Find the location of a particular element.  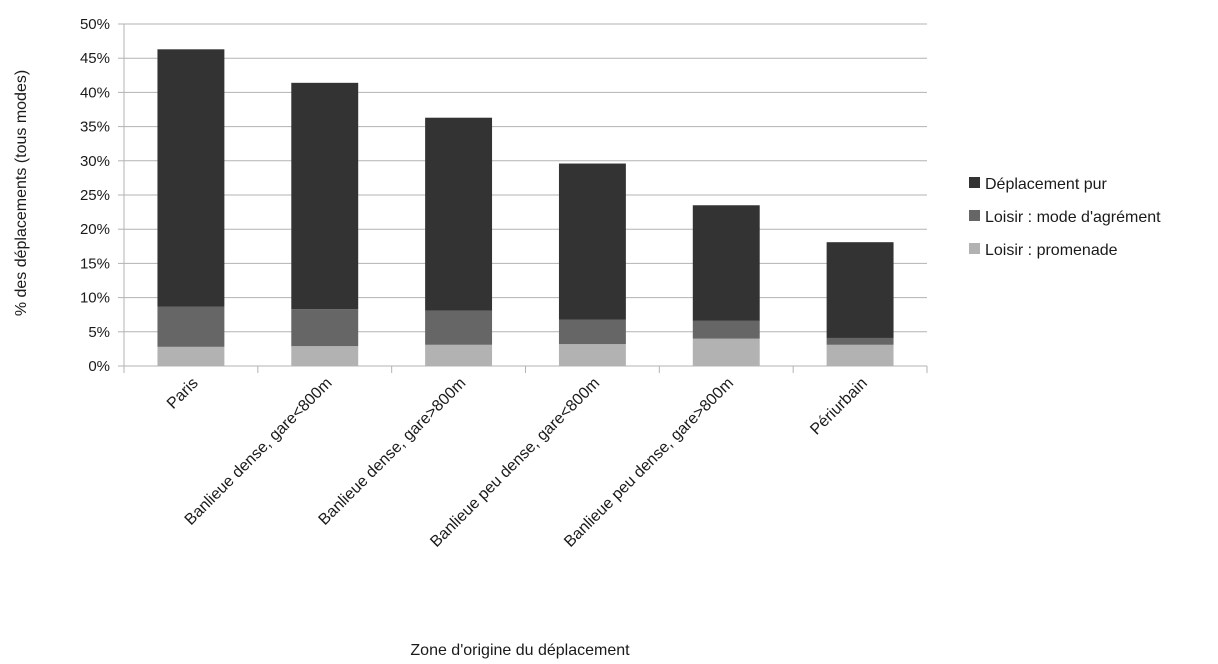

x-tick-label: Banlieue dense, gare<800m is located at coordinates (259, 452).